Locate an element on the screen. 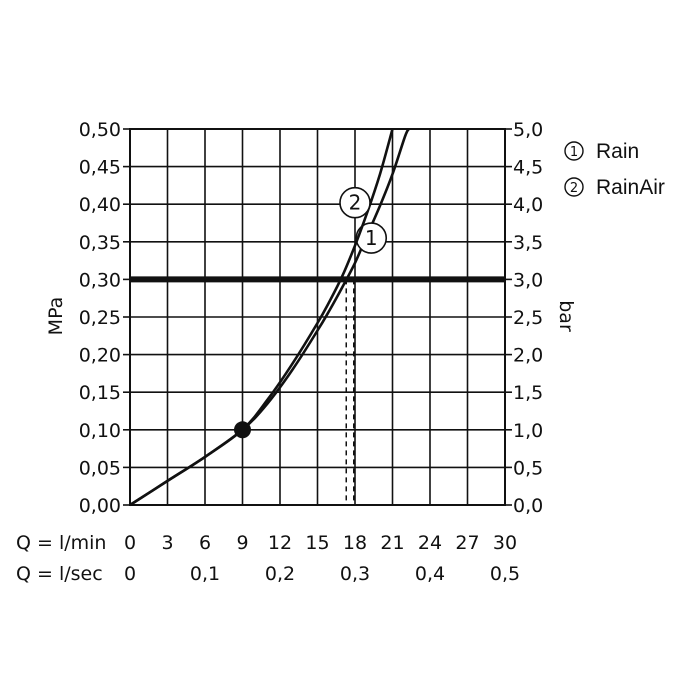  left-tick-label: 0,35 is located at coordinates (100, 243).